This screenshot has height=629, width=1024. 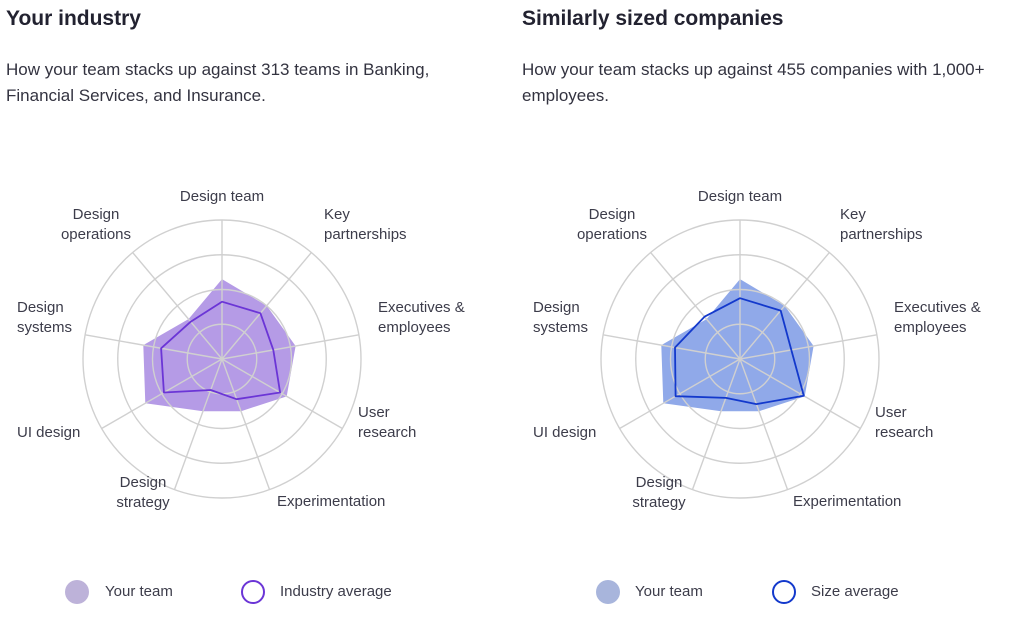 What do you see at coordinates (766, 592) in the screenshot?
I see `legend: Your team Size average` at bounding box center [766, 592].